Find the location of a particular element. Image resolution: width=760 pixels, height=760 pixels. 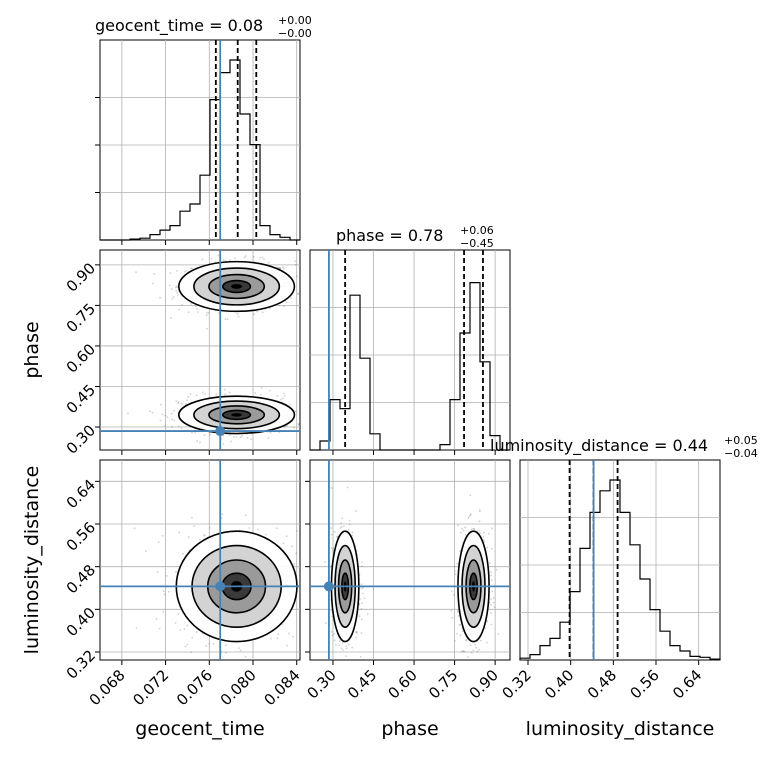

x-tick-label: 0.32 is located at coordinates (516, 684).